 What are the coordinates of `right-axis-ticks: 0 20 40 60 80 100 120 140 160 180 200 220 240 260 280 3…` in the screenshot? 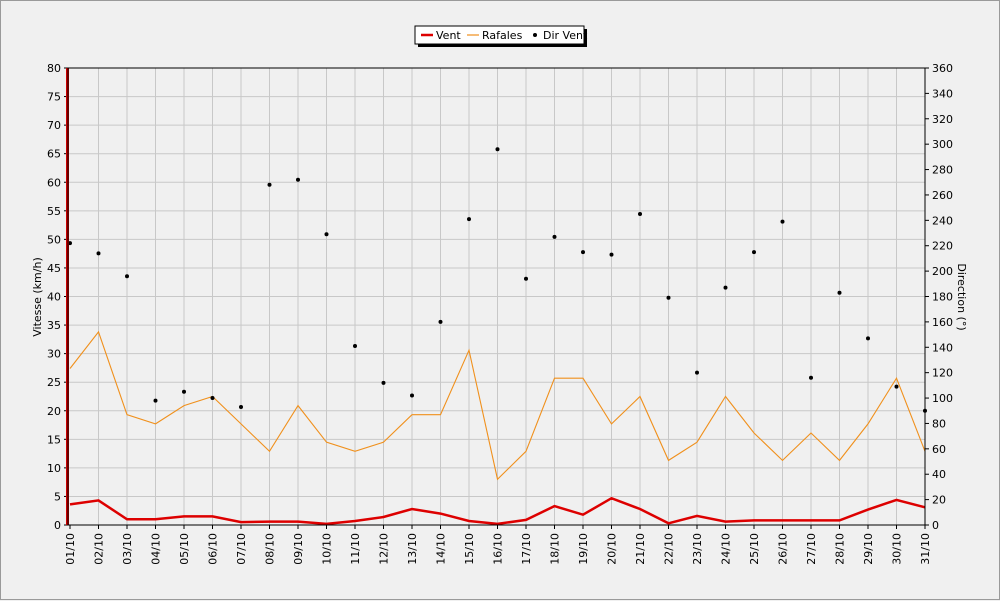 It's located at (939, 297).